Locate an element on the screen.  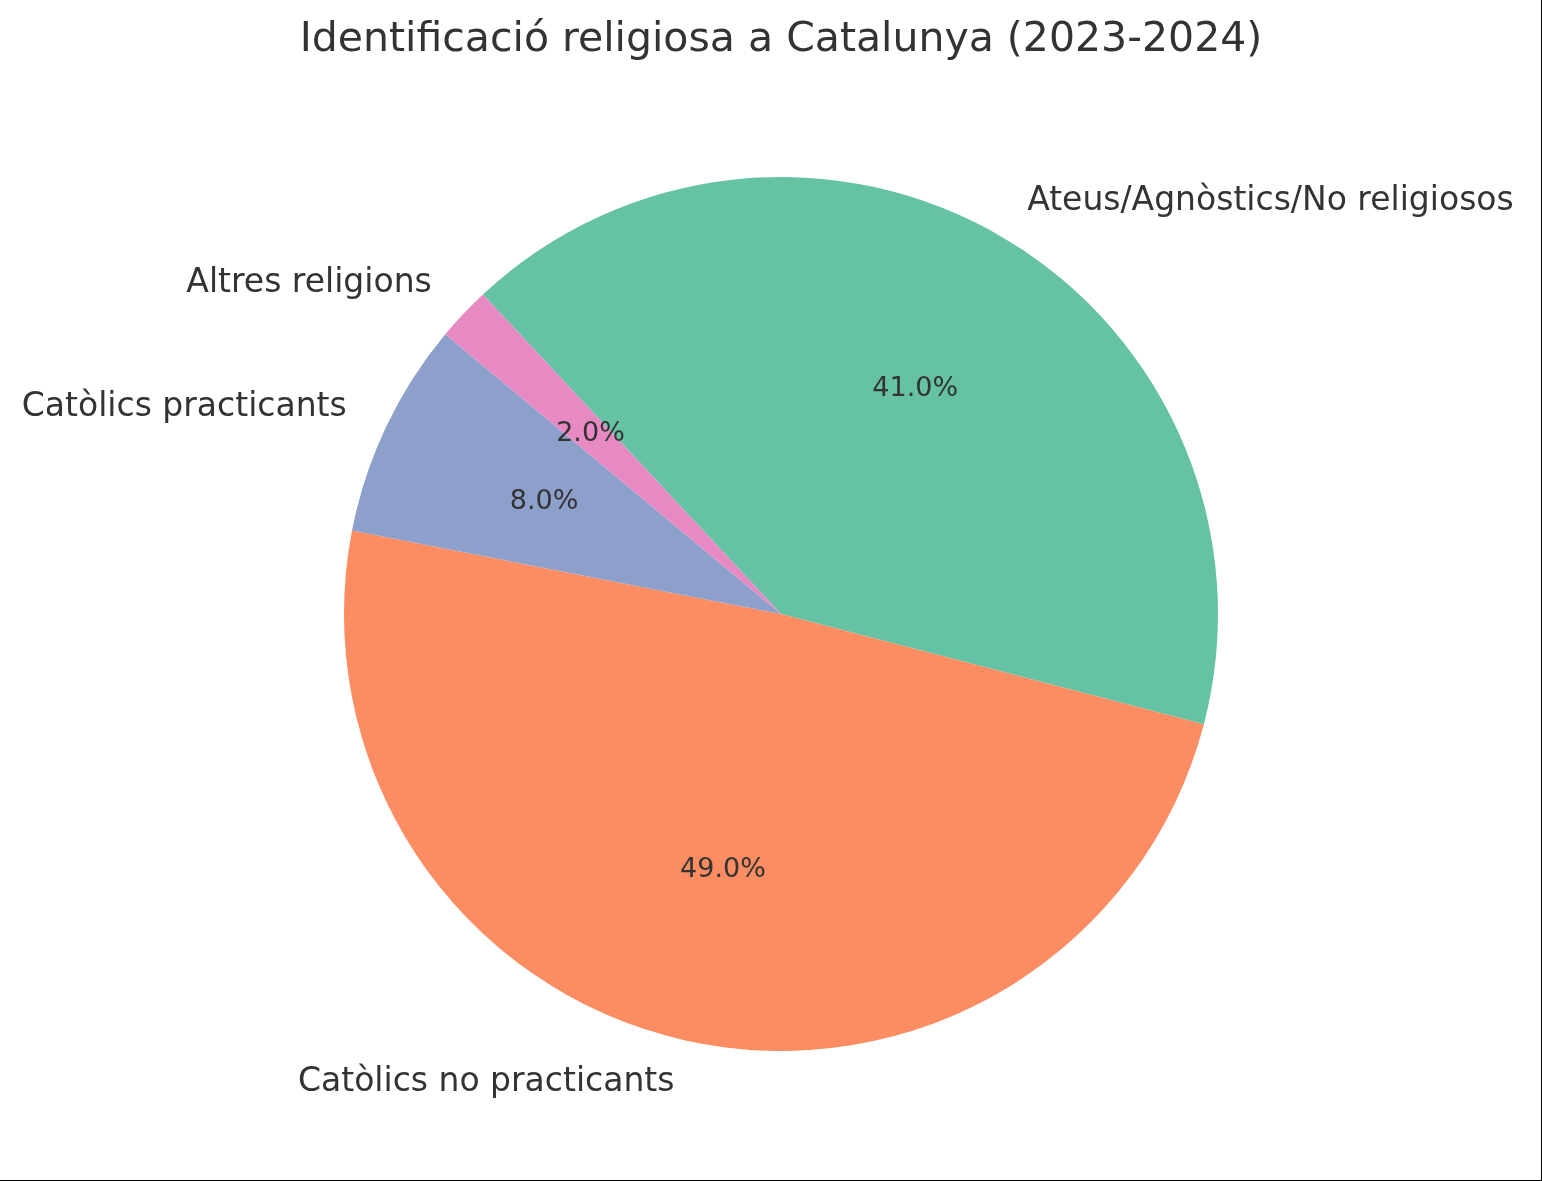
data-label: 41.0% is located at coordinates (915, 386).